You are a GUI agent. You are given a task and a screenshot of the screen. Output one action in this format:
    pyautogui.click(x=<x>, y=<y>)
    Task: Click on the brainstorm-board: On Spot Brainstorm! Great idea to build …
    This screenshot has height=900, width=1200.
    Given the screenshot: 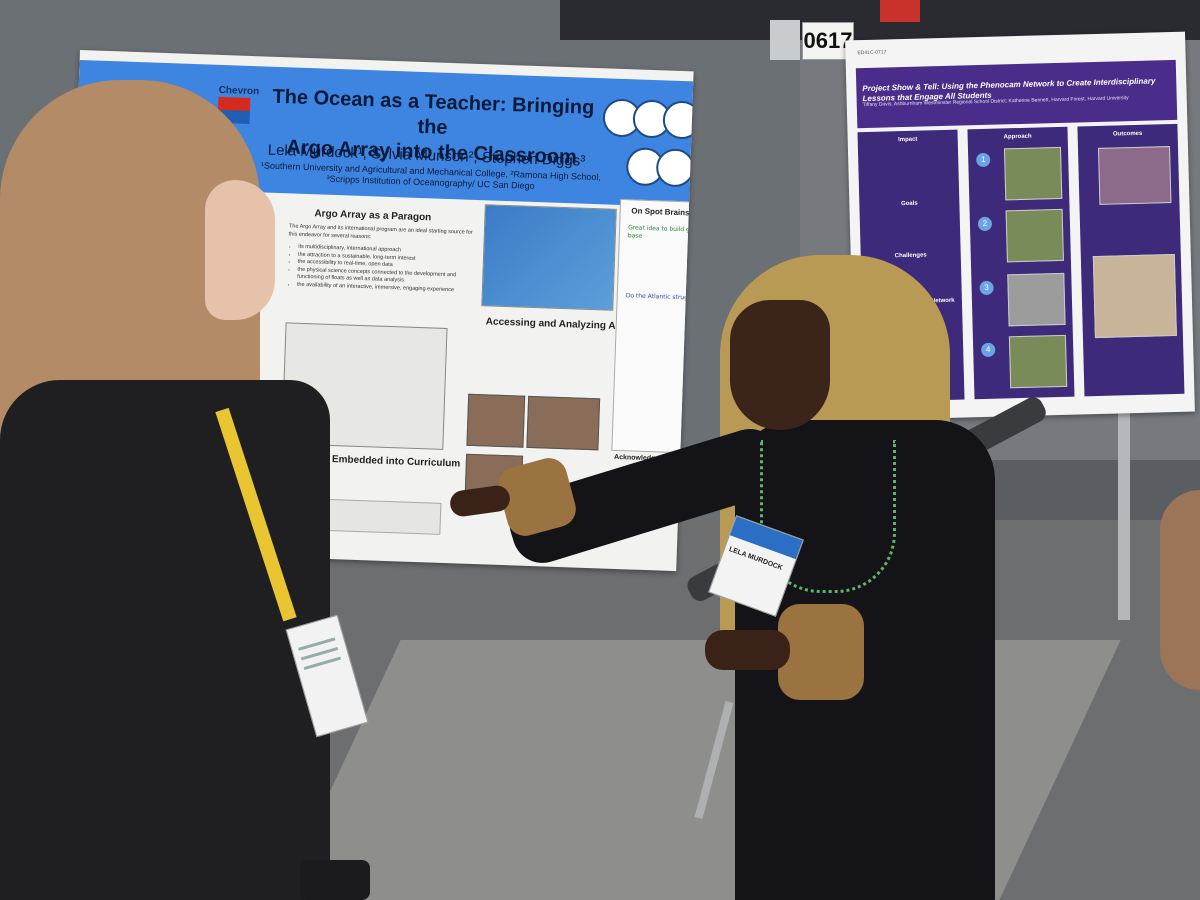 What is the action you would take?
    pyautogui.click(x=652, y=326)
    